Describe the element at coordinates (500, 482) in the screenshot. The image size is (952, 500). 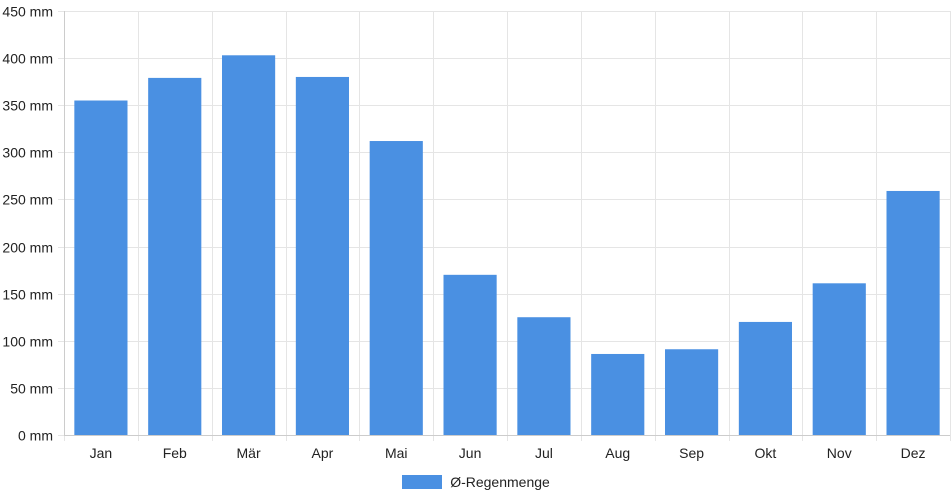
I see `legend-label: Ø-Regenmenge` at that location.